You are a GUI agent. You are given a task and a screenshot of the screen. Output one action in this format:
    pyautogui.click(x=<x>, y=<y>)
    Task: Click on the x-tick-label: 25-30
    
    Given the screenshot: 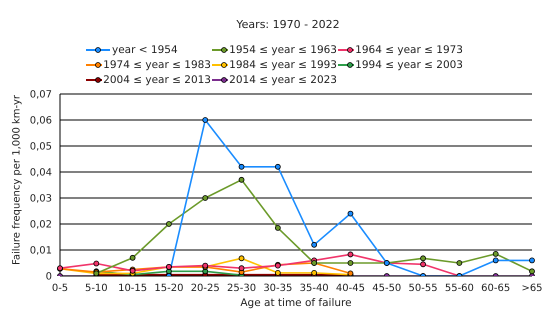 What is the action you would take?
    pyautogui.click(x=241, y=288)
    